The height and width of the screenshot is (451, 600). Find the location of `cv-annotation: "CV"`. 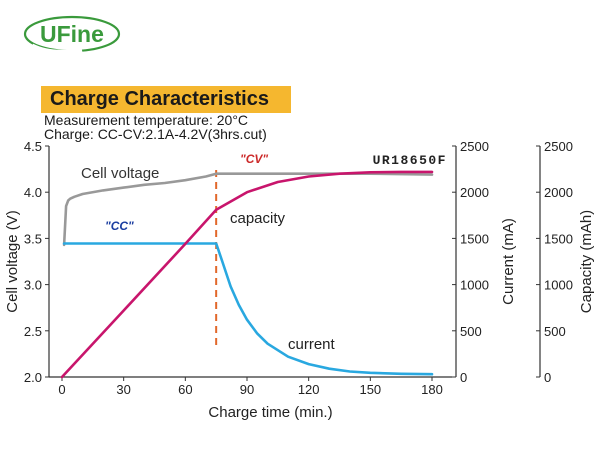

cv-annotation: "CV" is located at coordinates (254, 159).